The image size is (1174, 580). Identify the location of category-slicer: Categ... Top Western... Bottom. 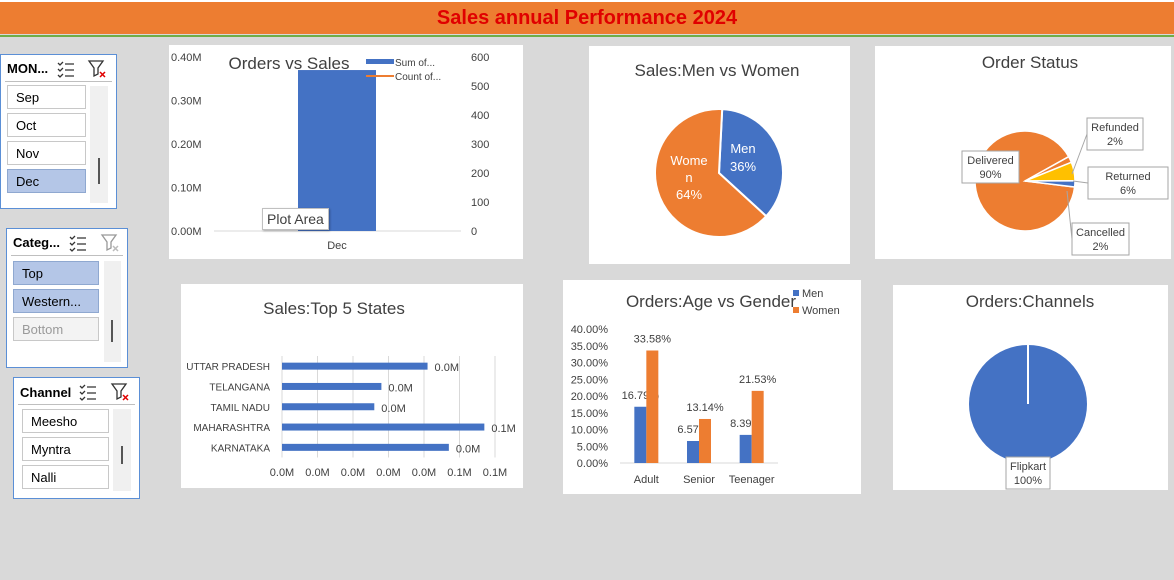
(67, 298).